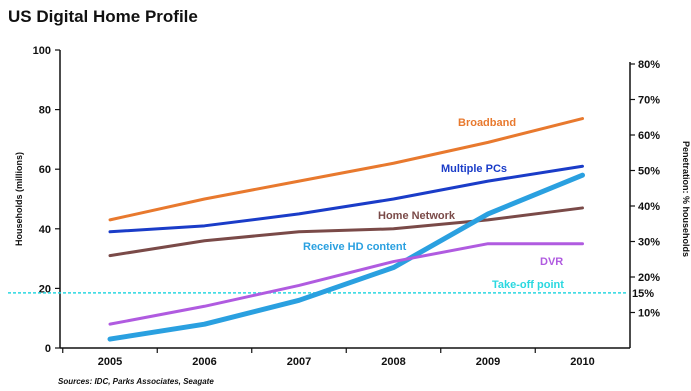 Image resolution: width=691 pixels, height=391 pixels. I want to click on y2-tick-label: 10%, so click(649, 314).